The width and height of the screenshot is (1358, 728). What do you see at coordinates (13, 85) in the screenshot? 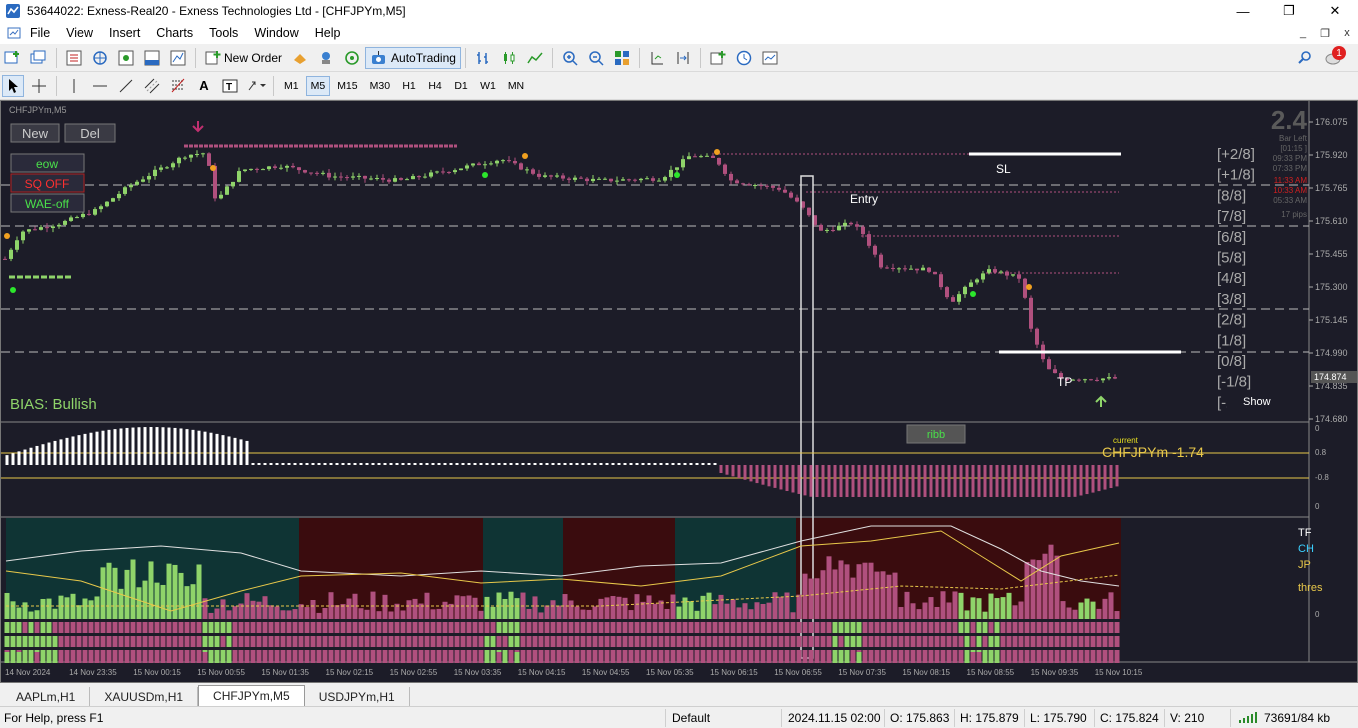
I see `cursor-icon` at bounding box center [13, 85].